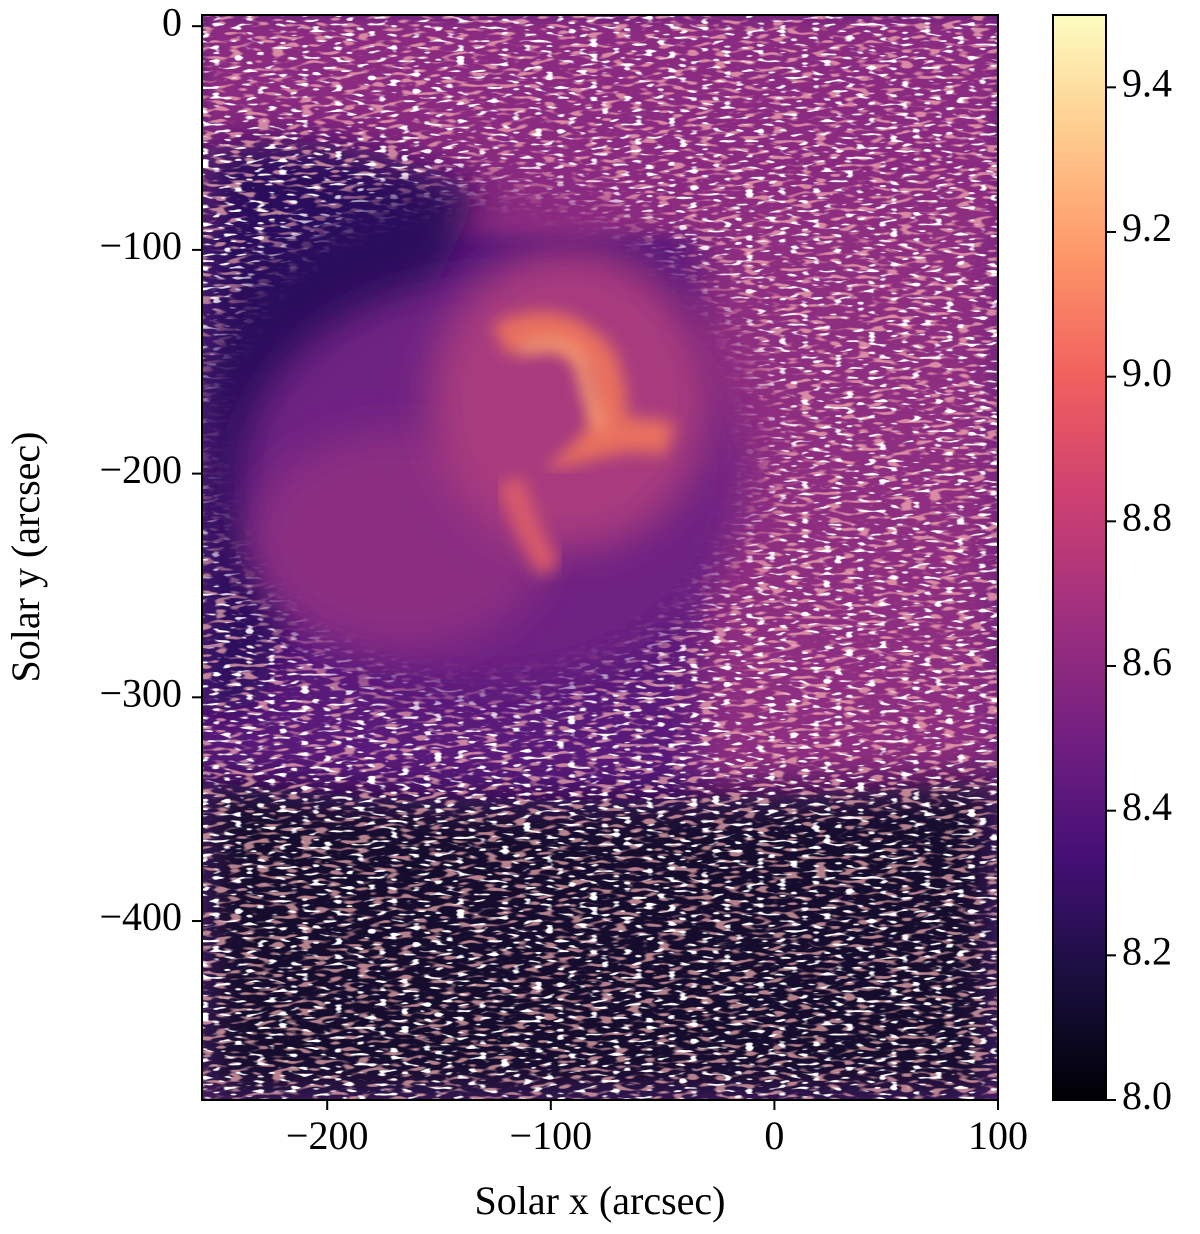 Image resolution: width=1200 pixels, height=1234 pixels. What do you see at coordinates (140, 692) in the screenshot?
I see `y-tick-label: −300` at bounding box center [140, 692].